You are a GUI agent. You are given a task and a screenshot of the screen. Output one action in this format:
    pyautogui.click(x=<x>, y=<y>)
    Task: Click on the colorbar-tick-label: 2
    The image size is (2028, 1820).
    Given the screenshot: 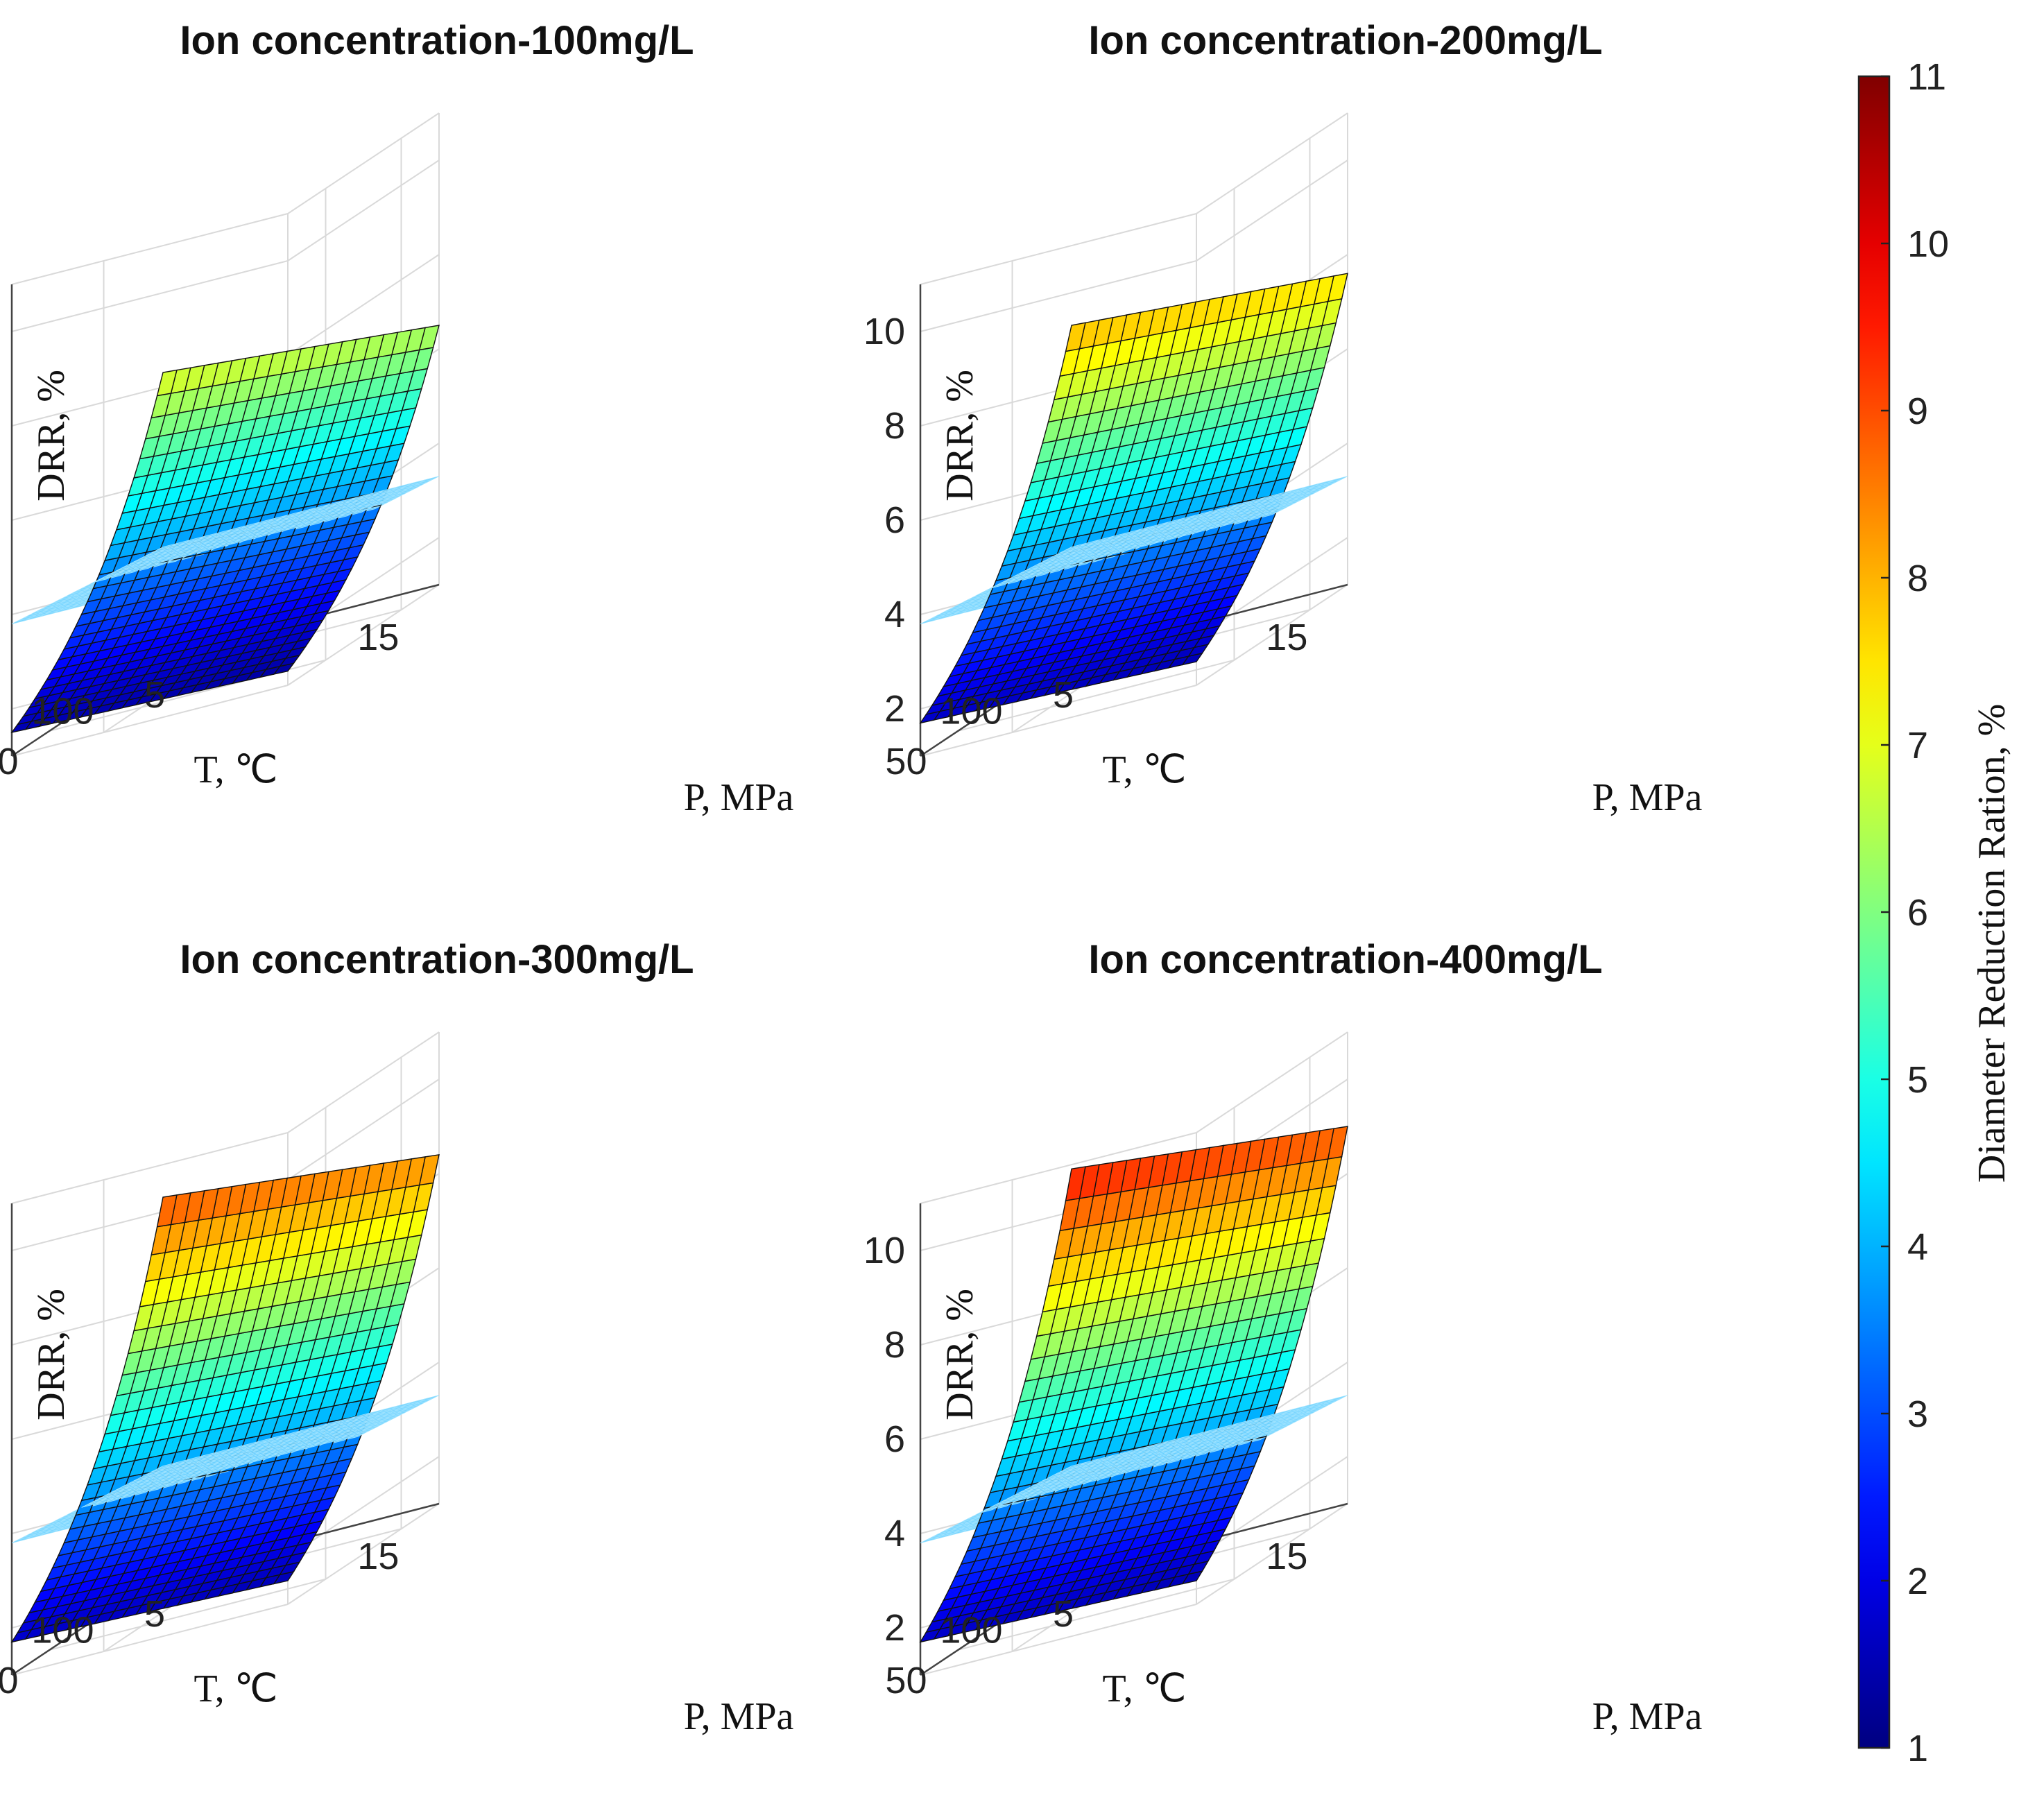 What is the action you would take?
    pyautogui.click(x=1917, y=1581)
    